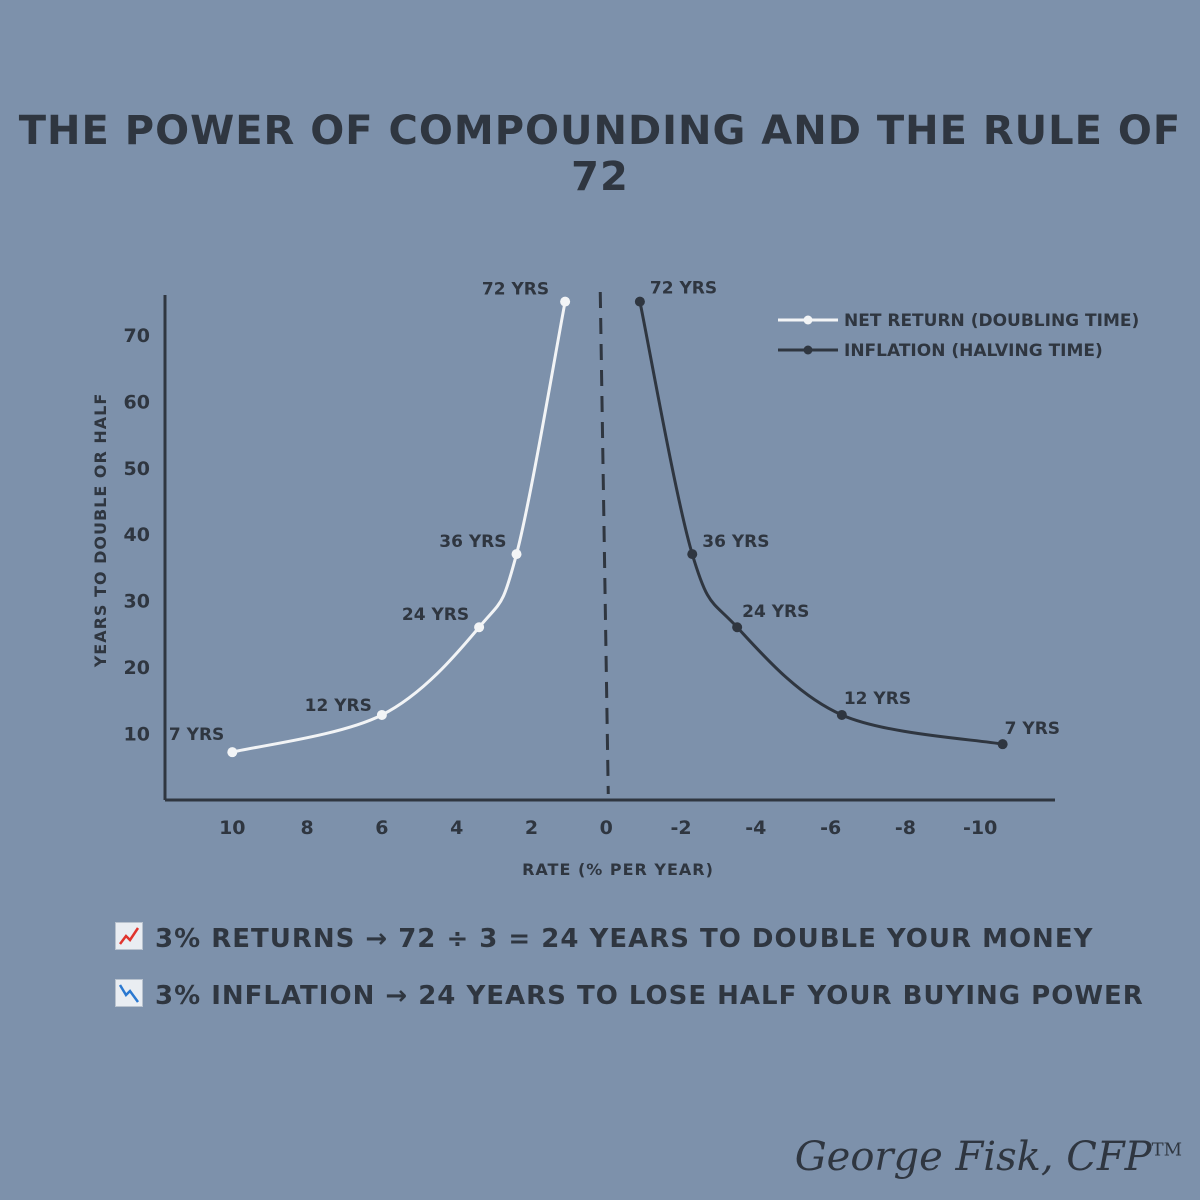 The image size is (1200, 1200). I want to click on chart-increasing-icon, so click(129, 936).